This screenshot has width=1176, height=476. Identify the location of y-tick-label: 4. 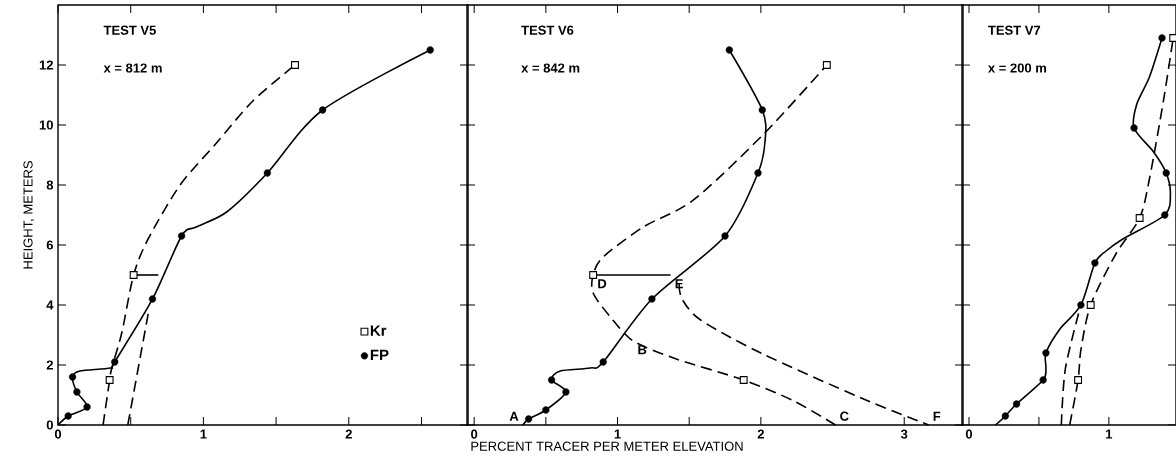
(50, 305).